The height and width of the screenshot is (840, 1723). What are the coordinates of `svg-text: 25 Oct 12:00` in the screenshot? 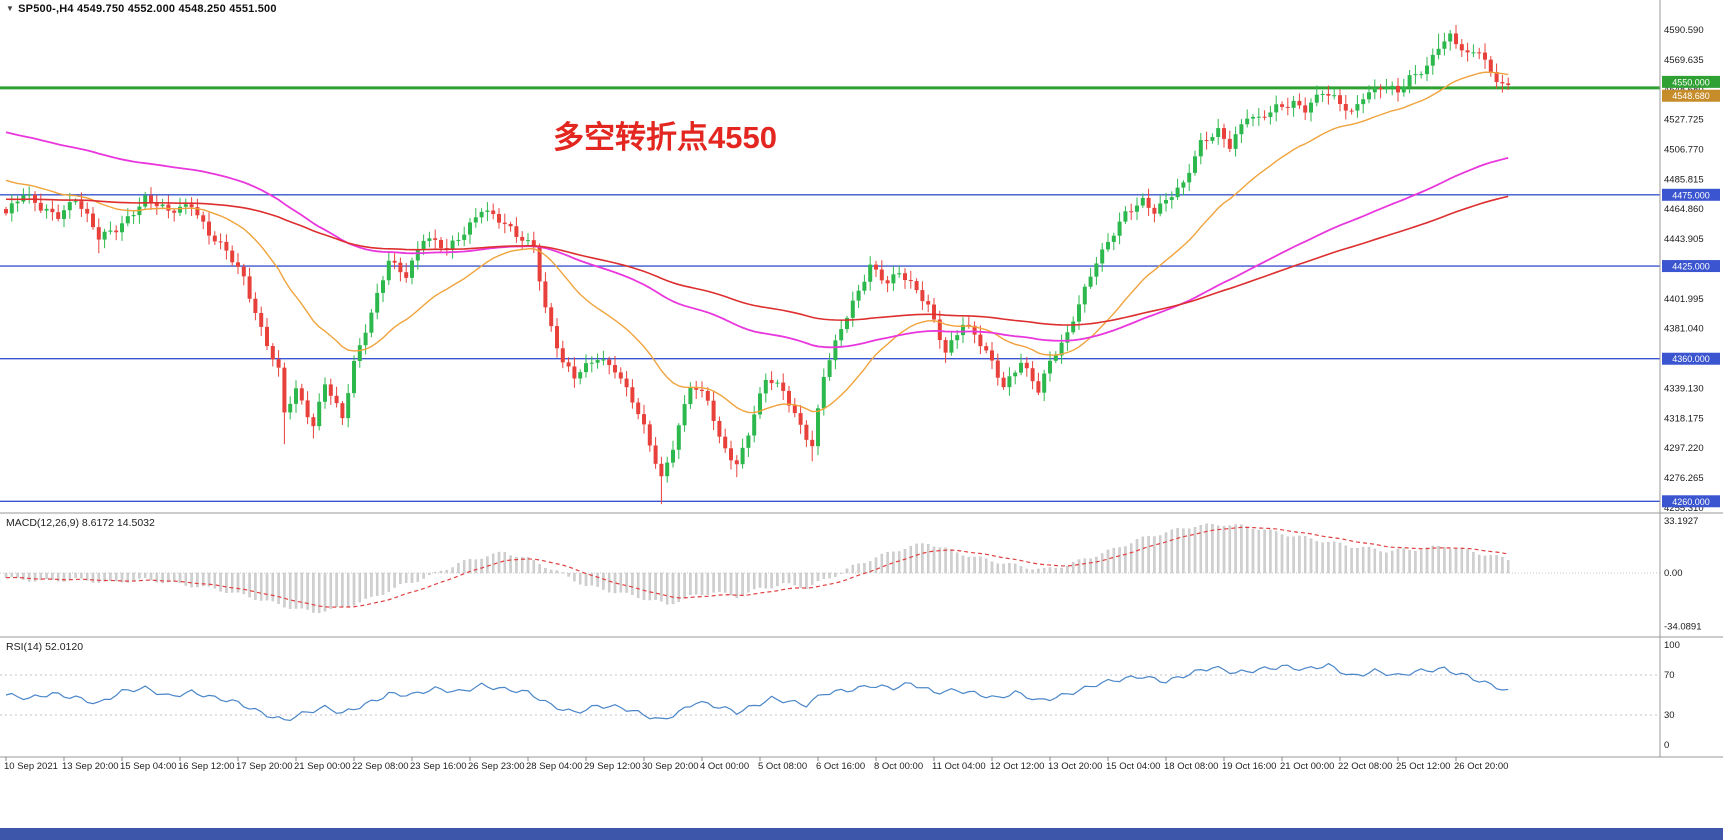 It's located at (1423, 766).